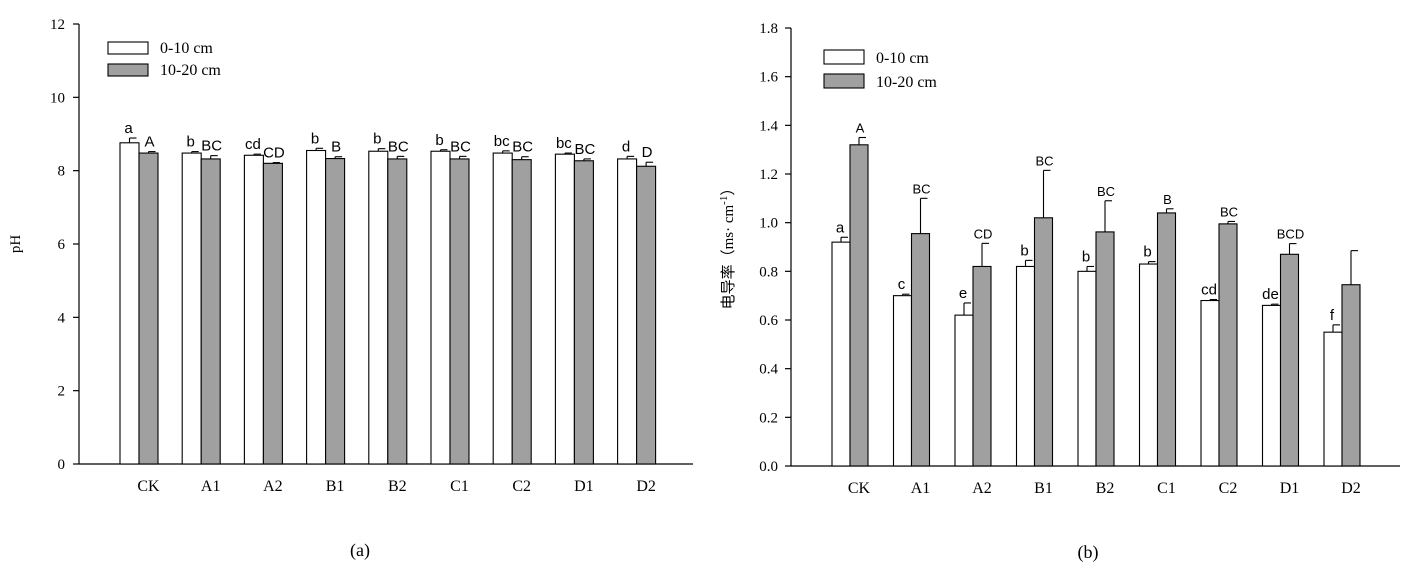  I want to click on y-axis-label: pH, so click(16, 244).